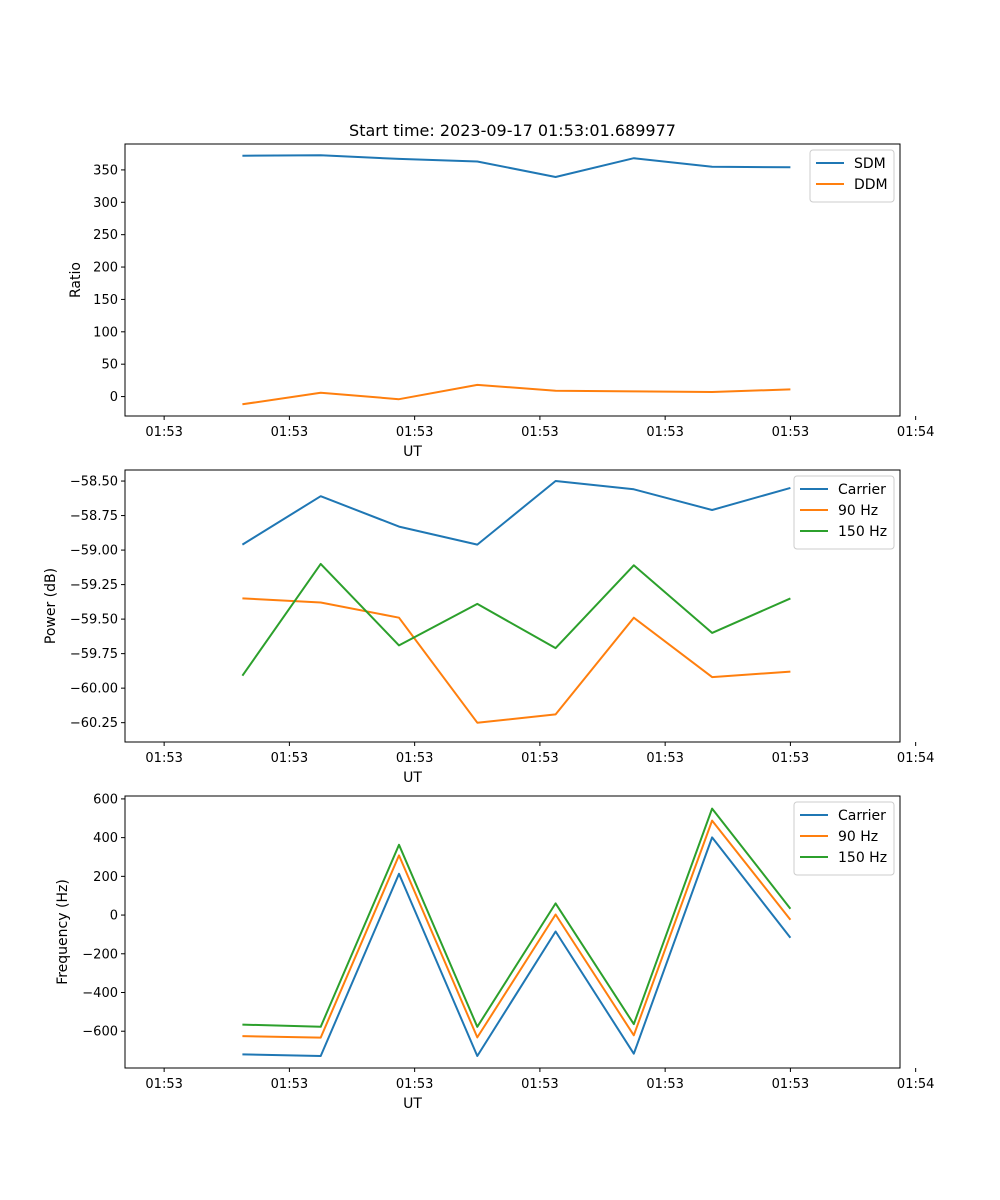  Describe the element at coordinates (94, 654) in the screenshot. I see `y-tick-label: −59.75` at that location.